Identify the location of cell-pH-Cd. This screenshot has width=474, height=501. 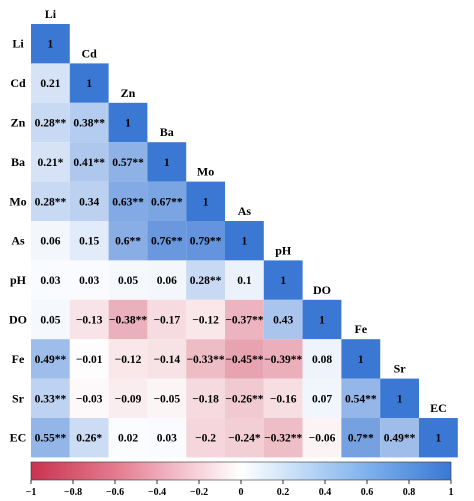
(89, 280).